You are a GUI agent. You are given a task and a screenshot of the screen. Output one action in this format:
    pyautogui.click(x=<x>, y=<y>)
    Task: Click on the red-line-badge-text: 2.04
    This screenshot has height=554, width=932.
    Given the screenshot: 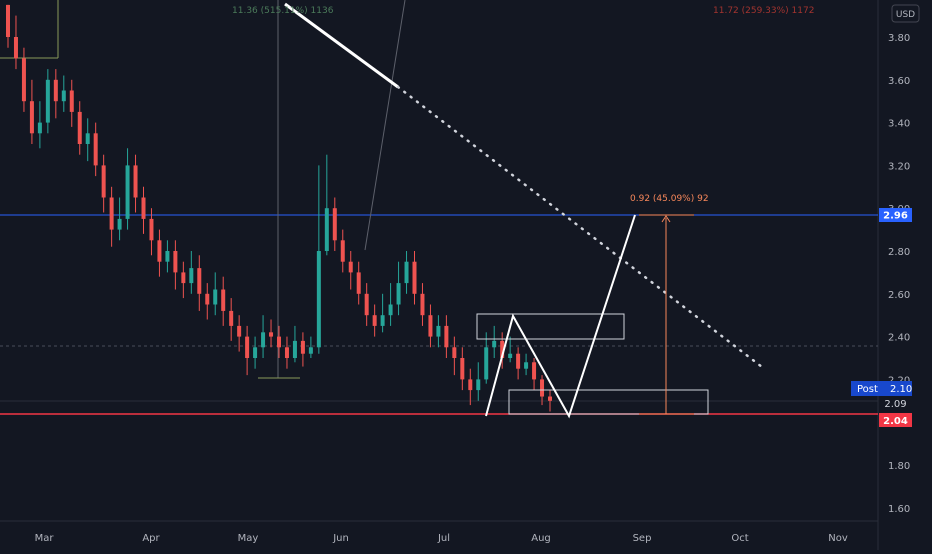 What is the action you would take?
    pyautogui.click(x=895, y=421)
    